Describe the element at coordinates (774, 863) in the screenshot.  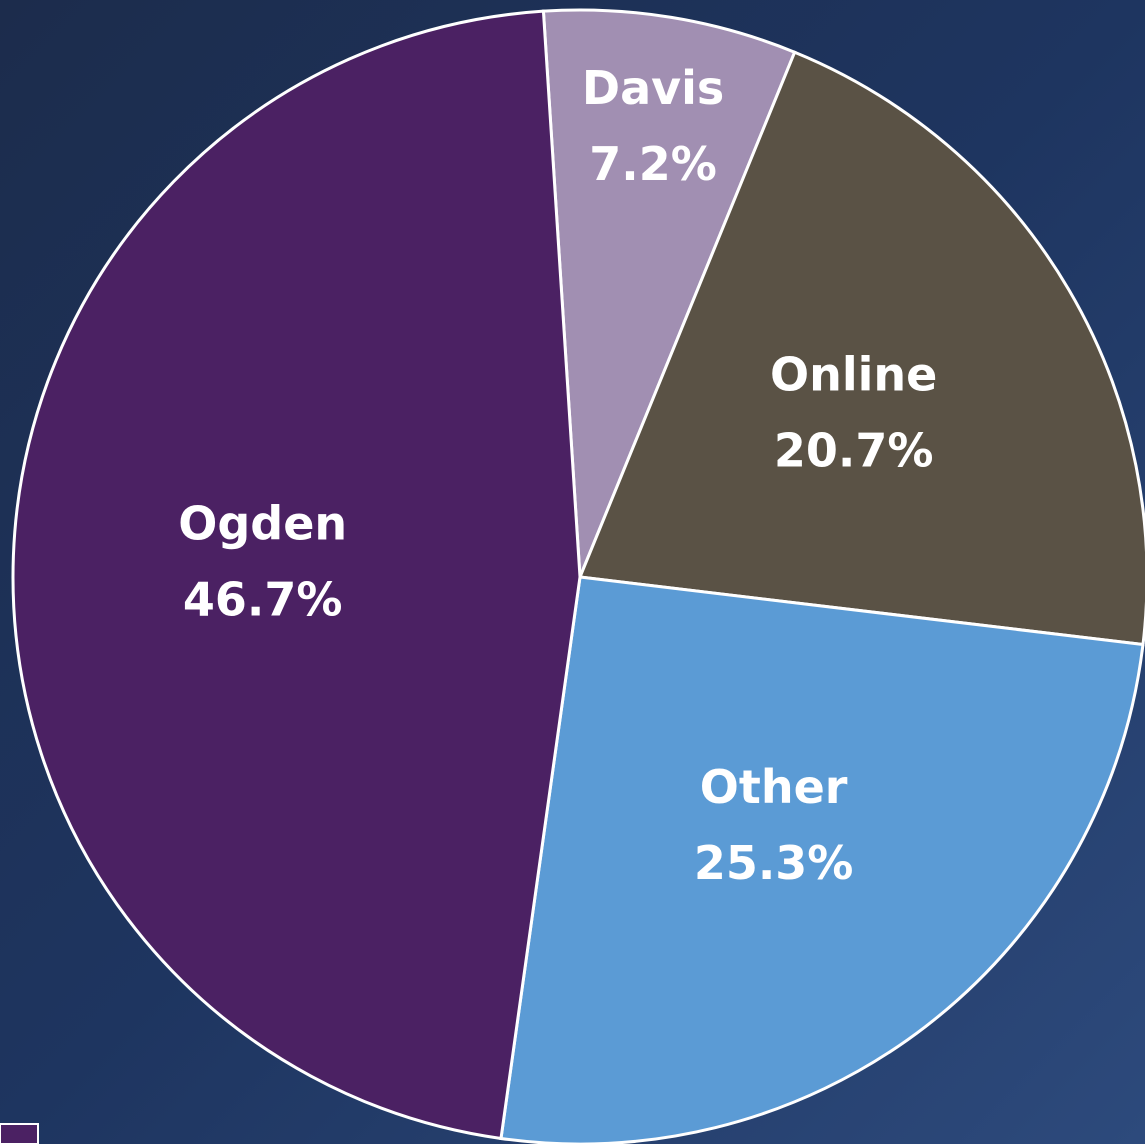
I see `value-label: 25.3%` at that location.